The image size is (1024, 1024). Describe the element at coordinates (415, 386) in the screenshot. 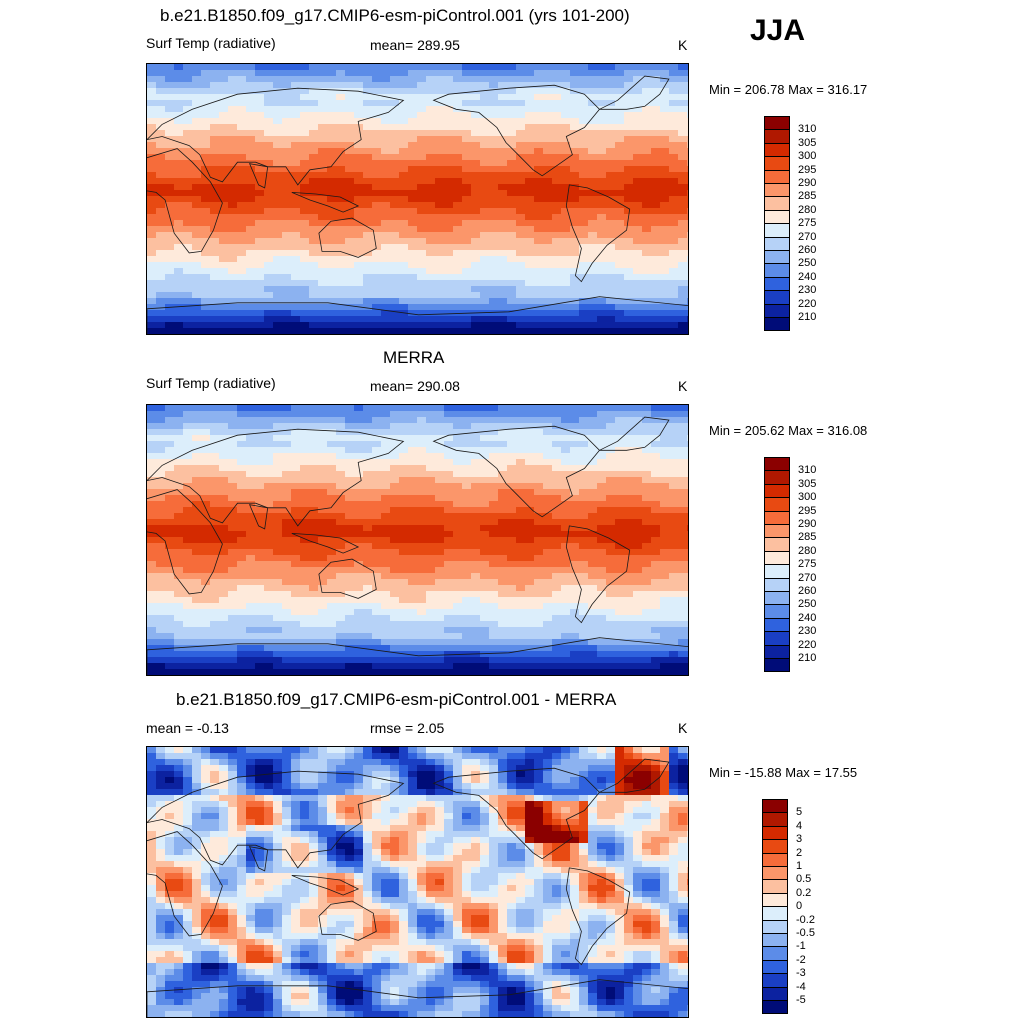

I see `panel-2-mean-label: mean= 290.08` at that location.